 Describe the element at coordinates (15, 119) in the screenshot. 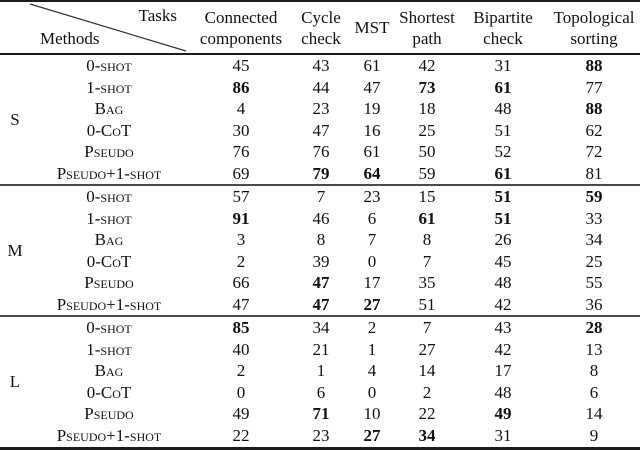

I see `group-label-s: S` at that location.